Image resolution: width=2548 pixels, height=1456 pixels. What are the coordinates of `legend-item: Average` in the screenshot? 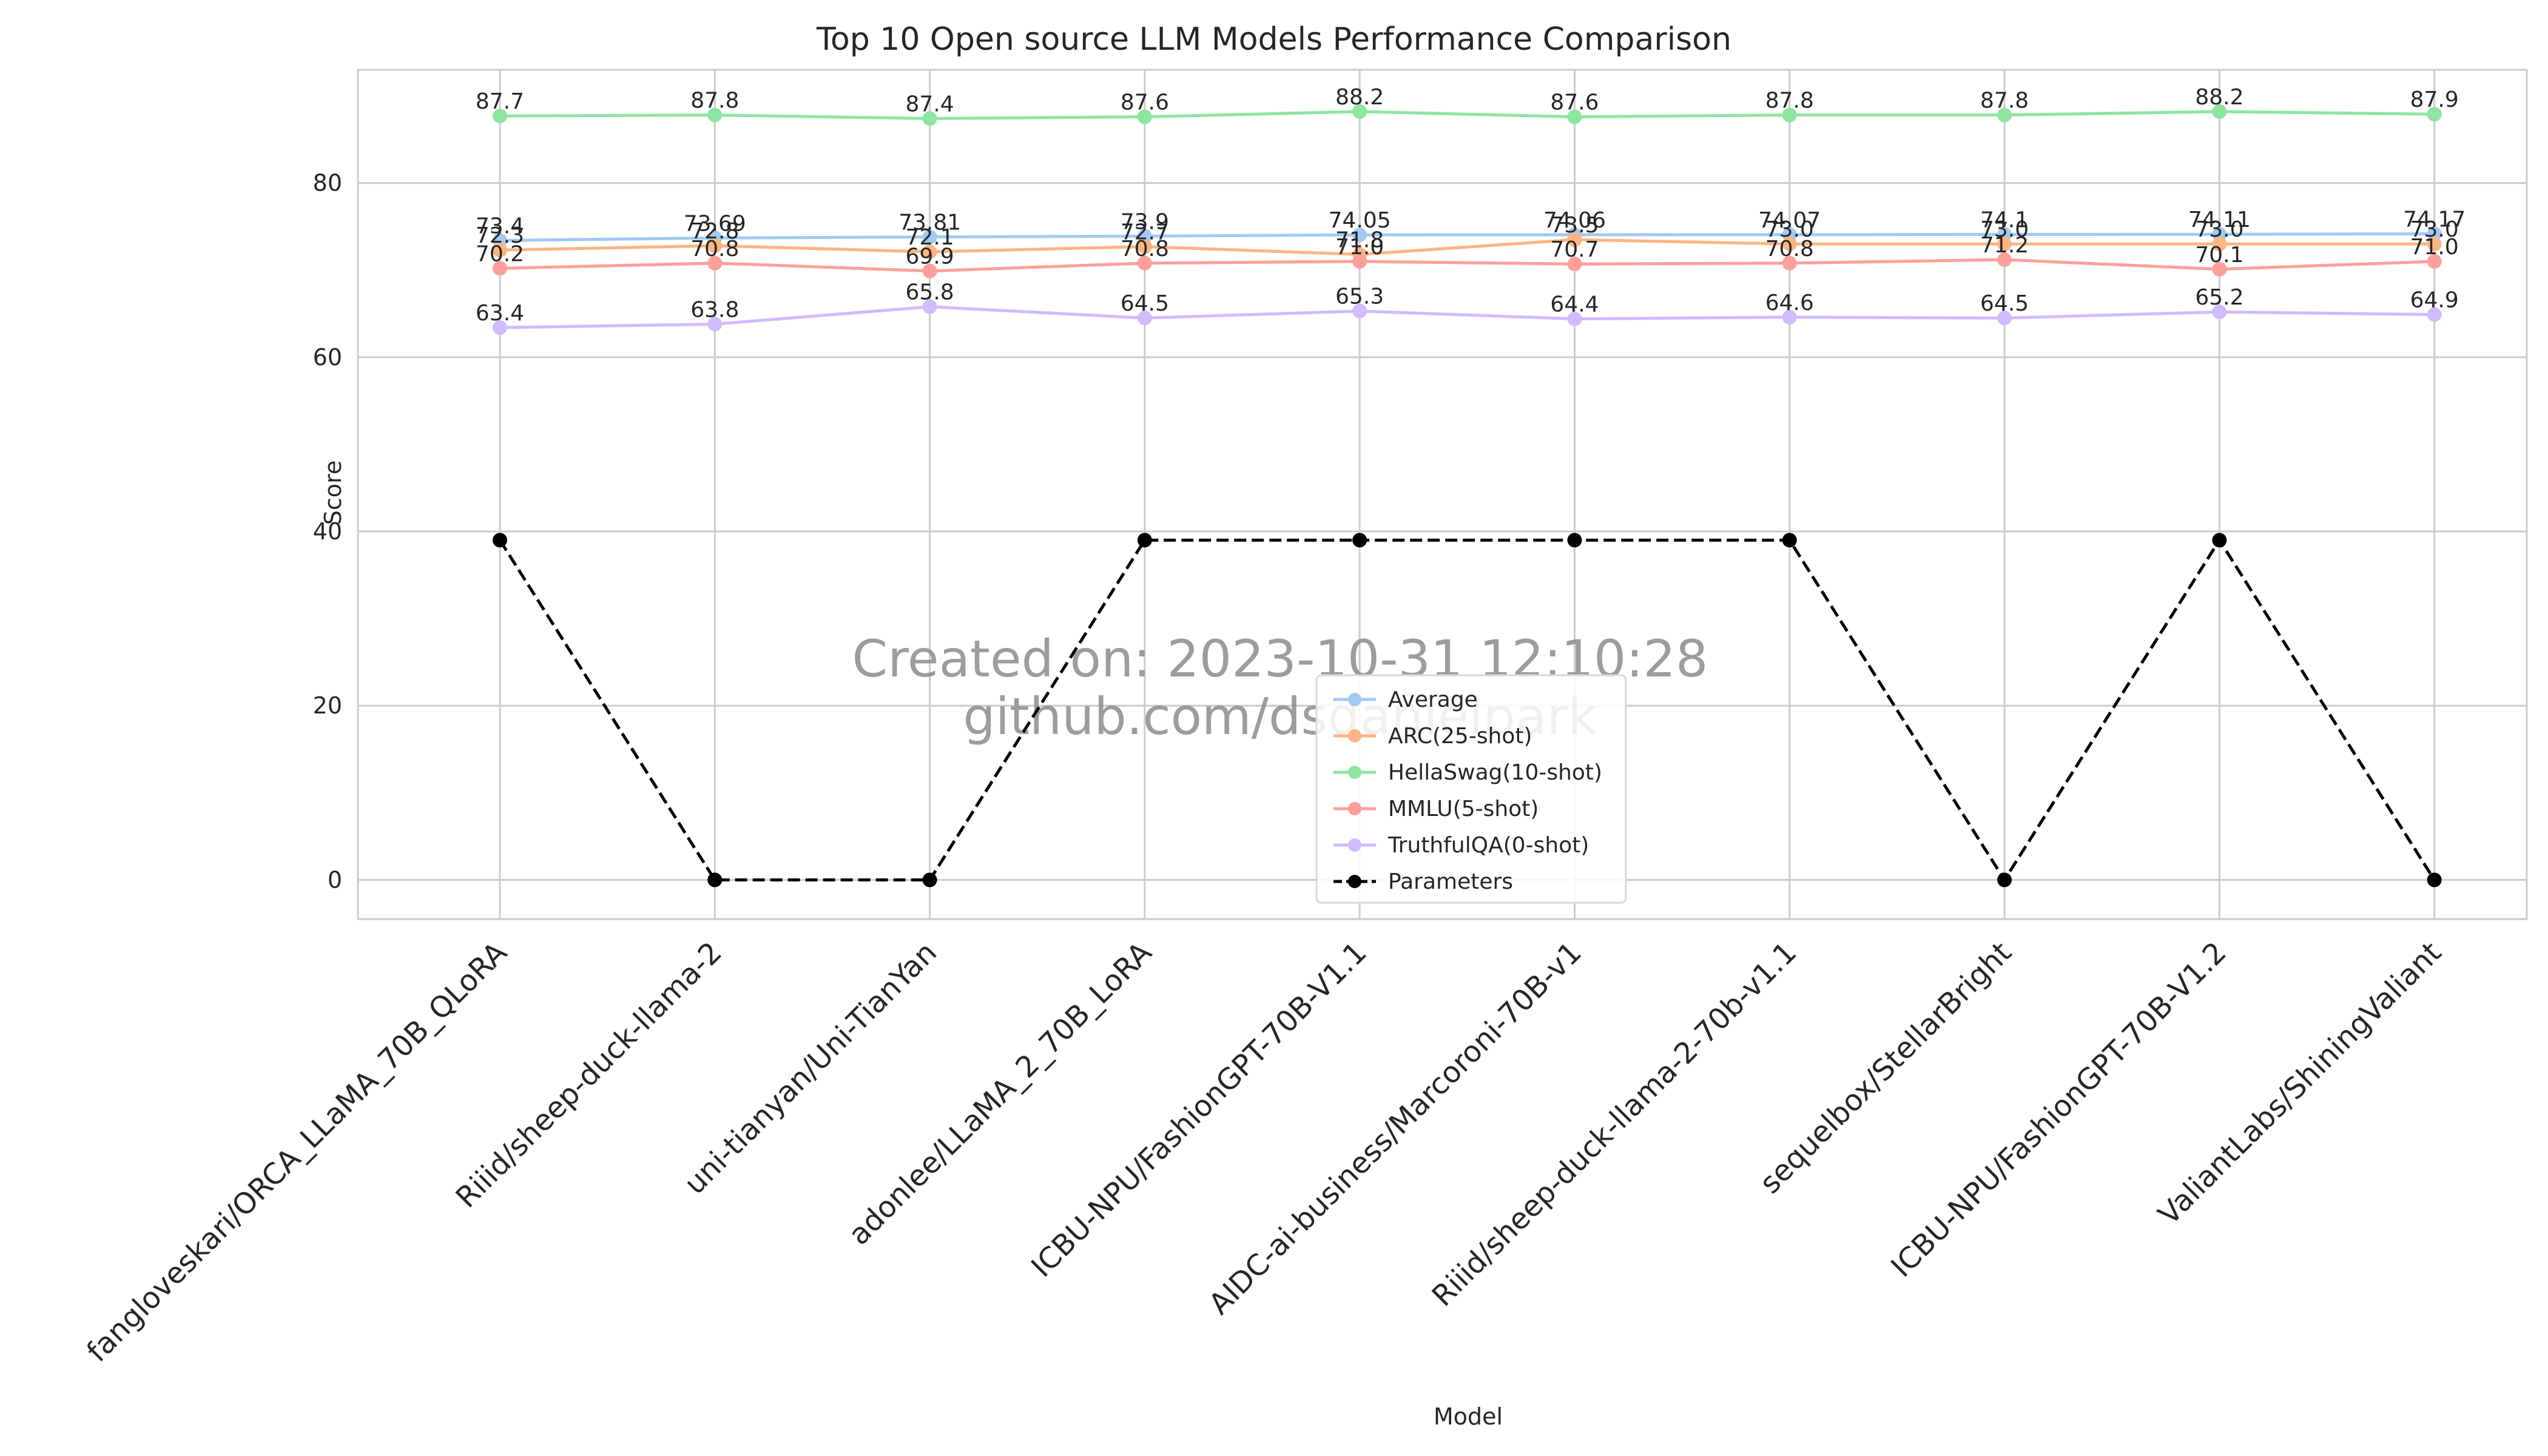 It's located at (1405, 699).